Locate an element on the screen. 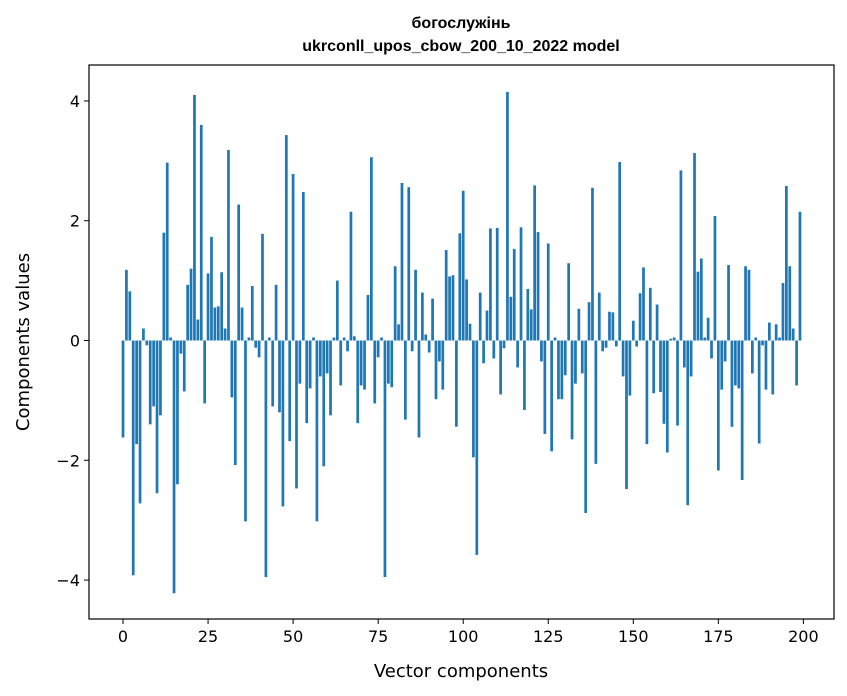 The image size is (847, 696). y-tick-label: −2 is located at coordinates (68, 460).